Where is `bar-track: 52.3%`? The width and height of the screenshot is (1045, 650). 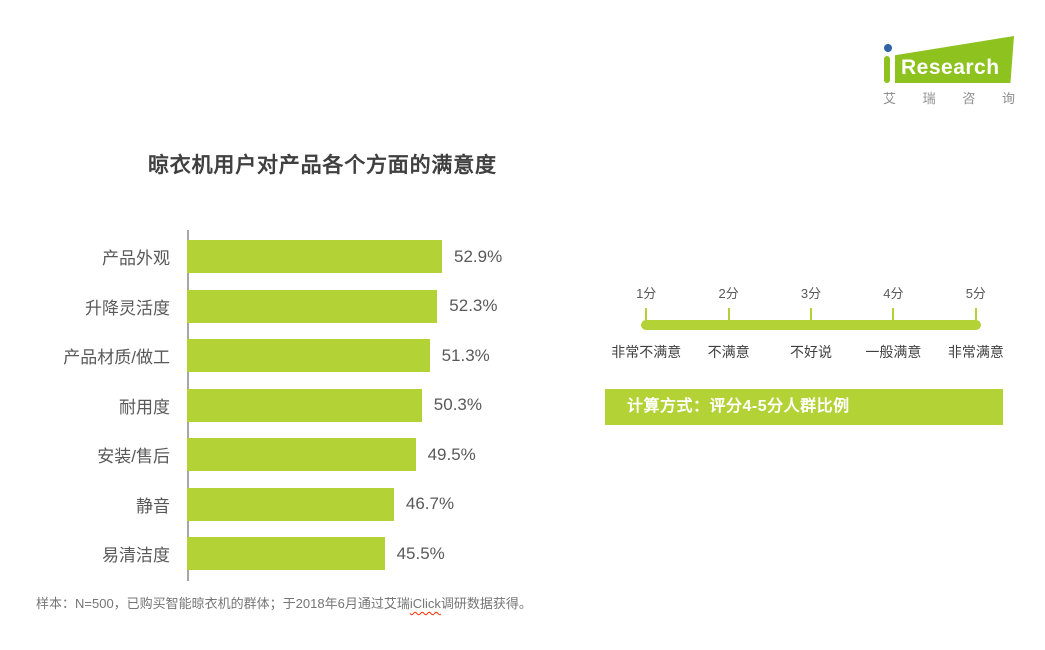
bar-track: 52.3% is located at coordinates (401, 306).